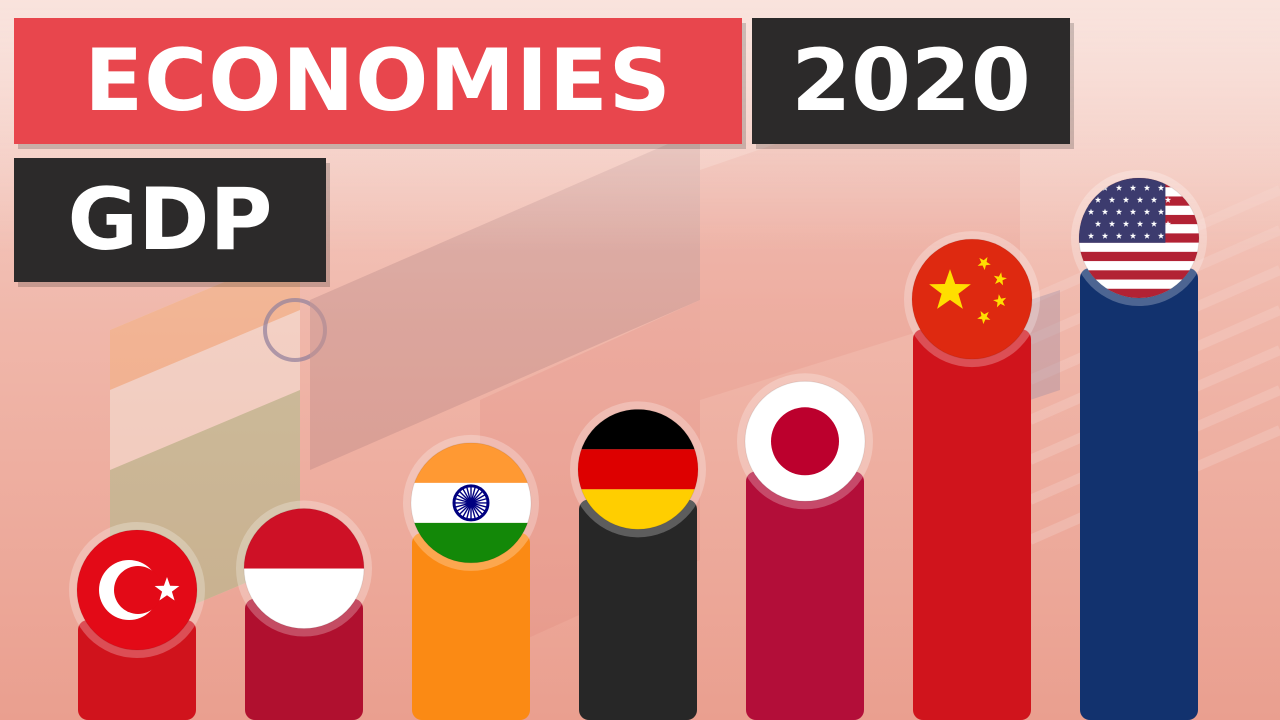 This screenshot has width=1280, height=720. I want to click on bar-group-indonesia, so click(304, 610).